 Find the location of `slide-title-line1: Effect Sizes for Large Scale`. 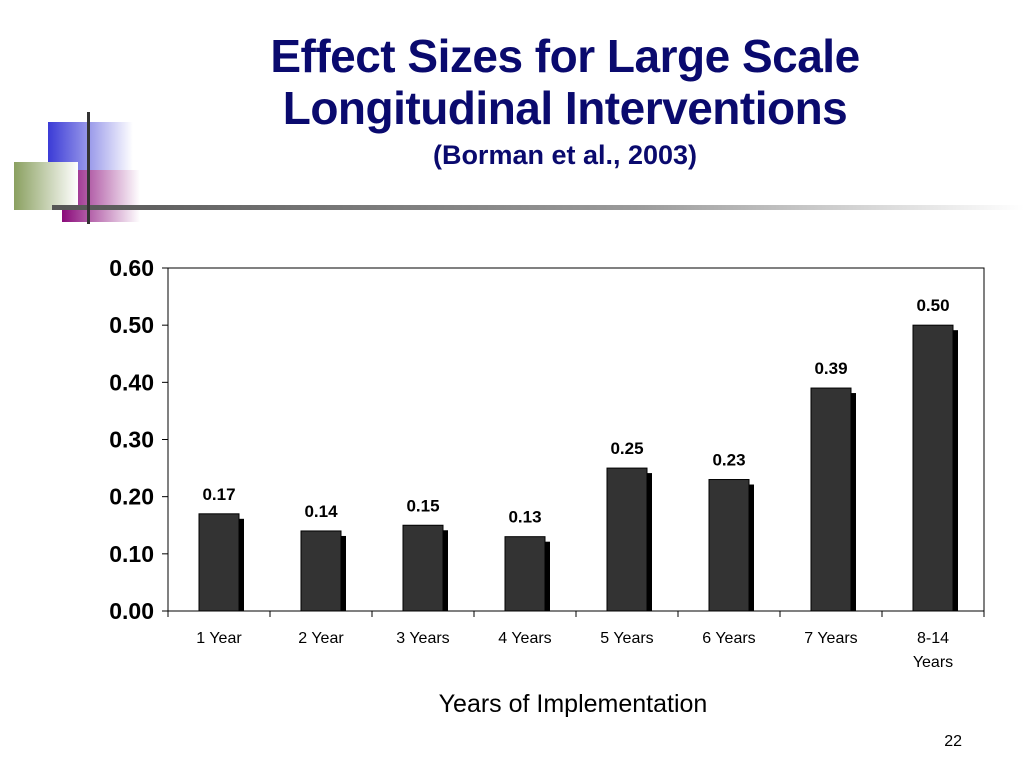

slide-title-line1: Effect Sizes for Large Scale is located at coordinates (565, 56).